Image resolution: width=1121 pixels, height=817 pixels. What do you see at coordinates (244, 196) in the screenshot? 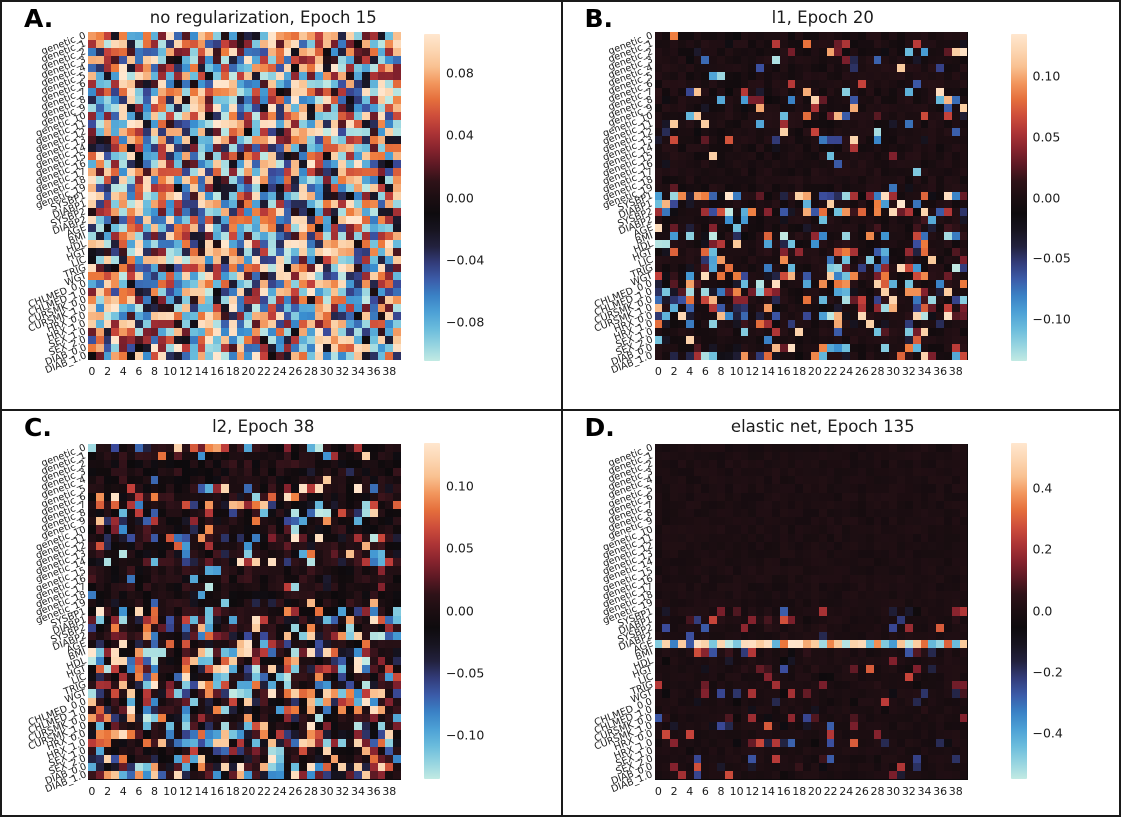
I see `panel-a-heatmap` at bounding box center [244, 196].